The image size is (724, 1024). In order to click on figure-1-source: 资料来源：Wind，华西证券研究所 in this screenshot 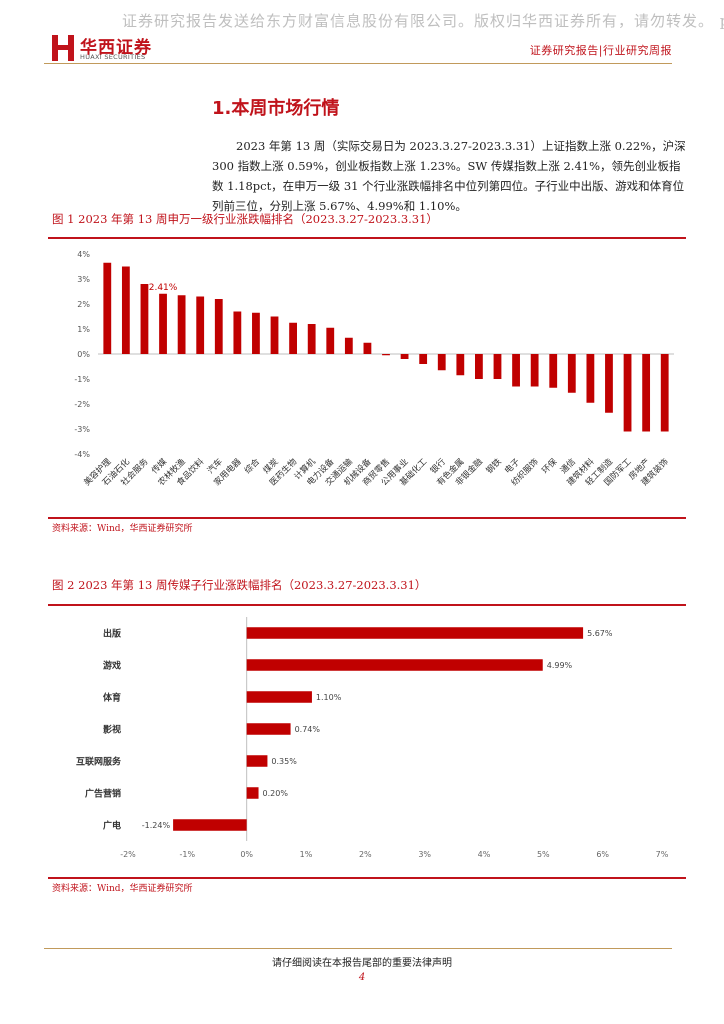, I will do `click(122, 529)`.